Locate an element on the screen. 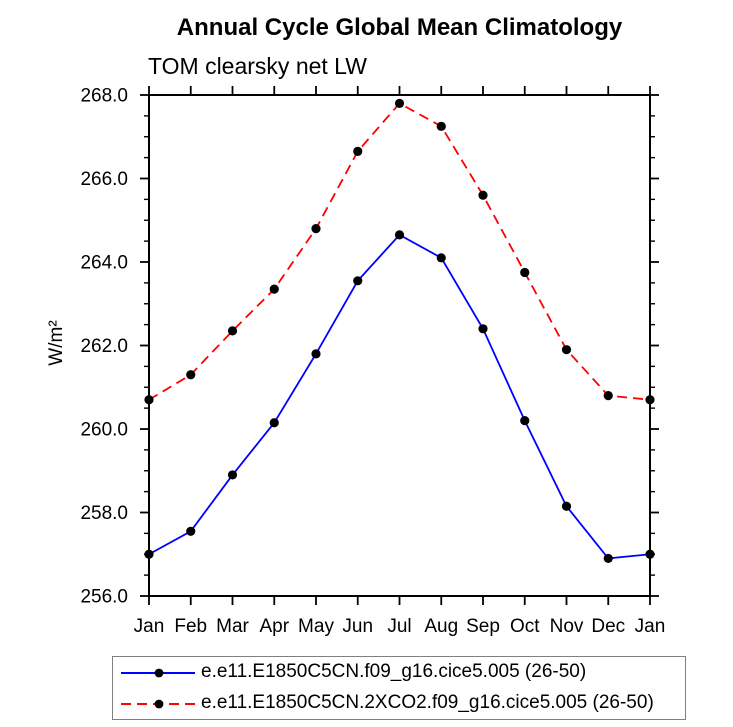 This screenshot has width=733, height=727. legend-line-sample-dashed is located at coordinates (158, 704).